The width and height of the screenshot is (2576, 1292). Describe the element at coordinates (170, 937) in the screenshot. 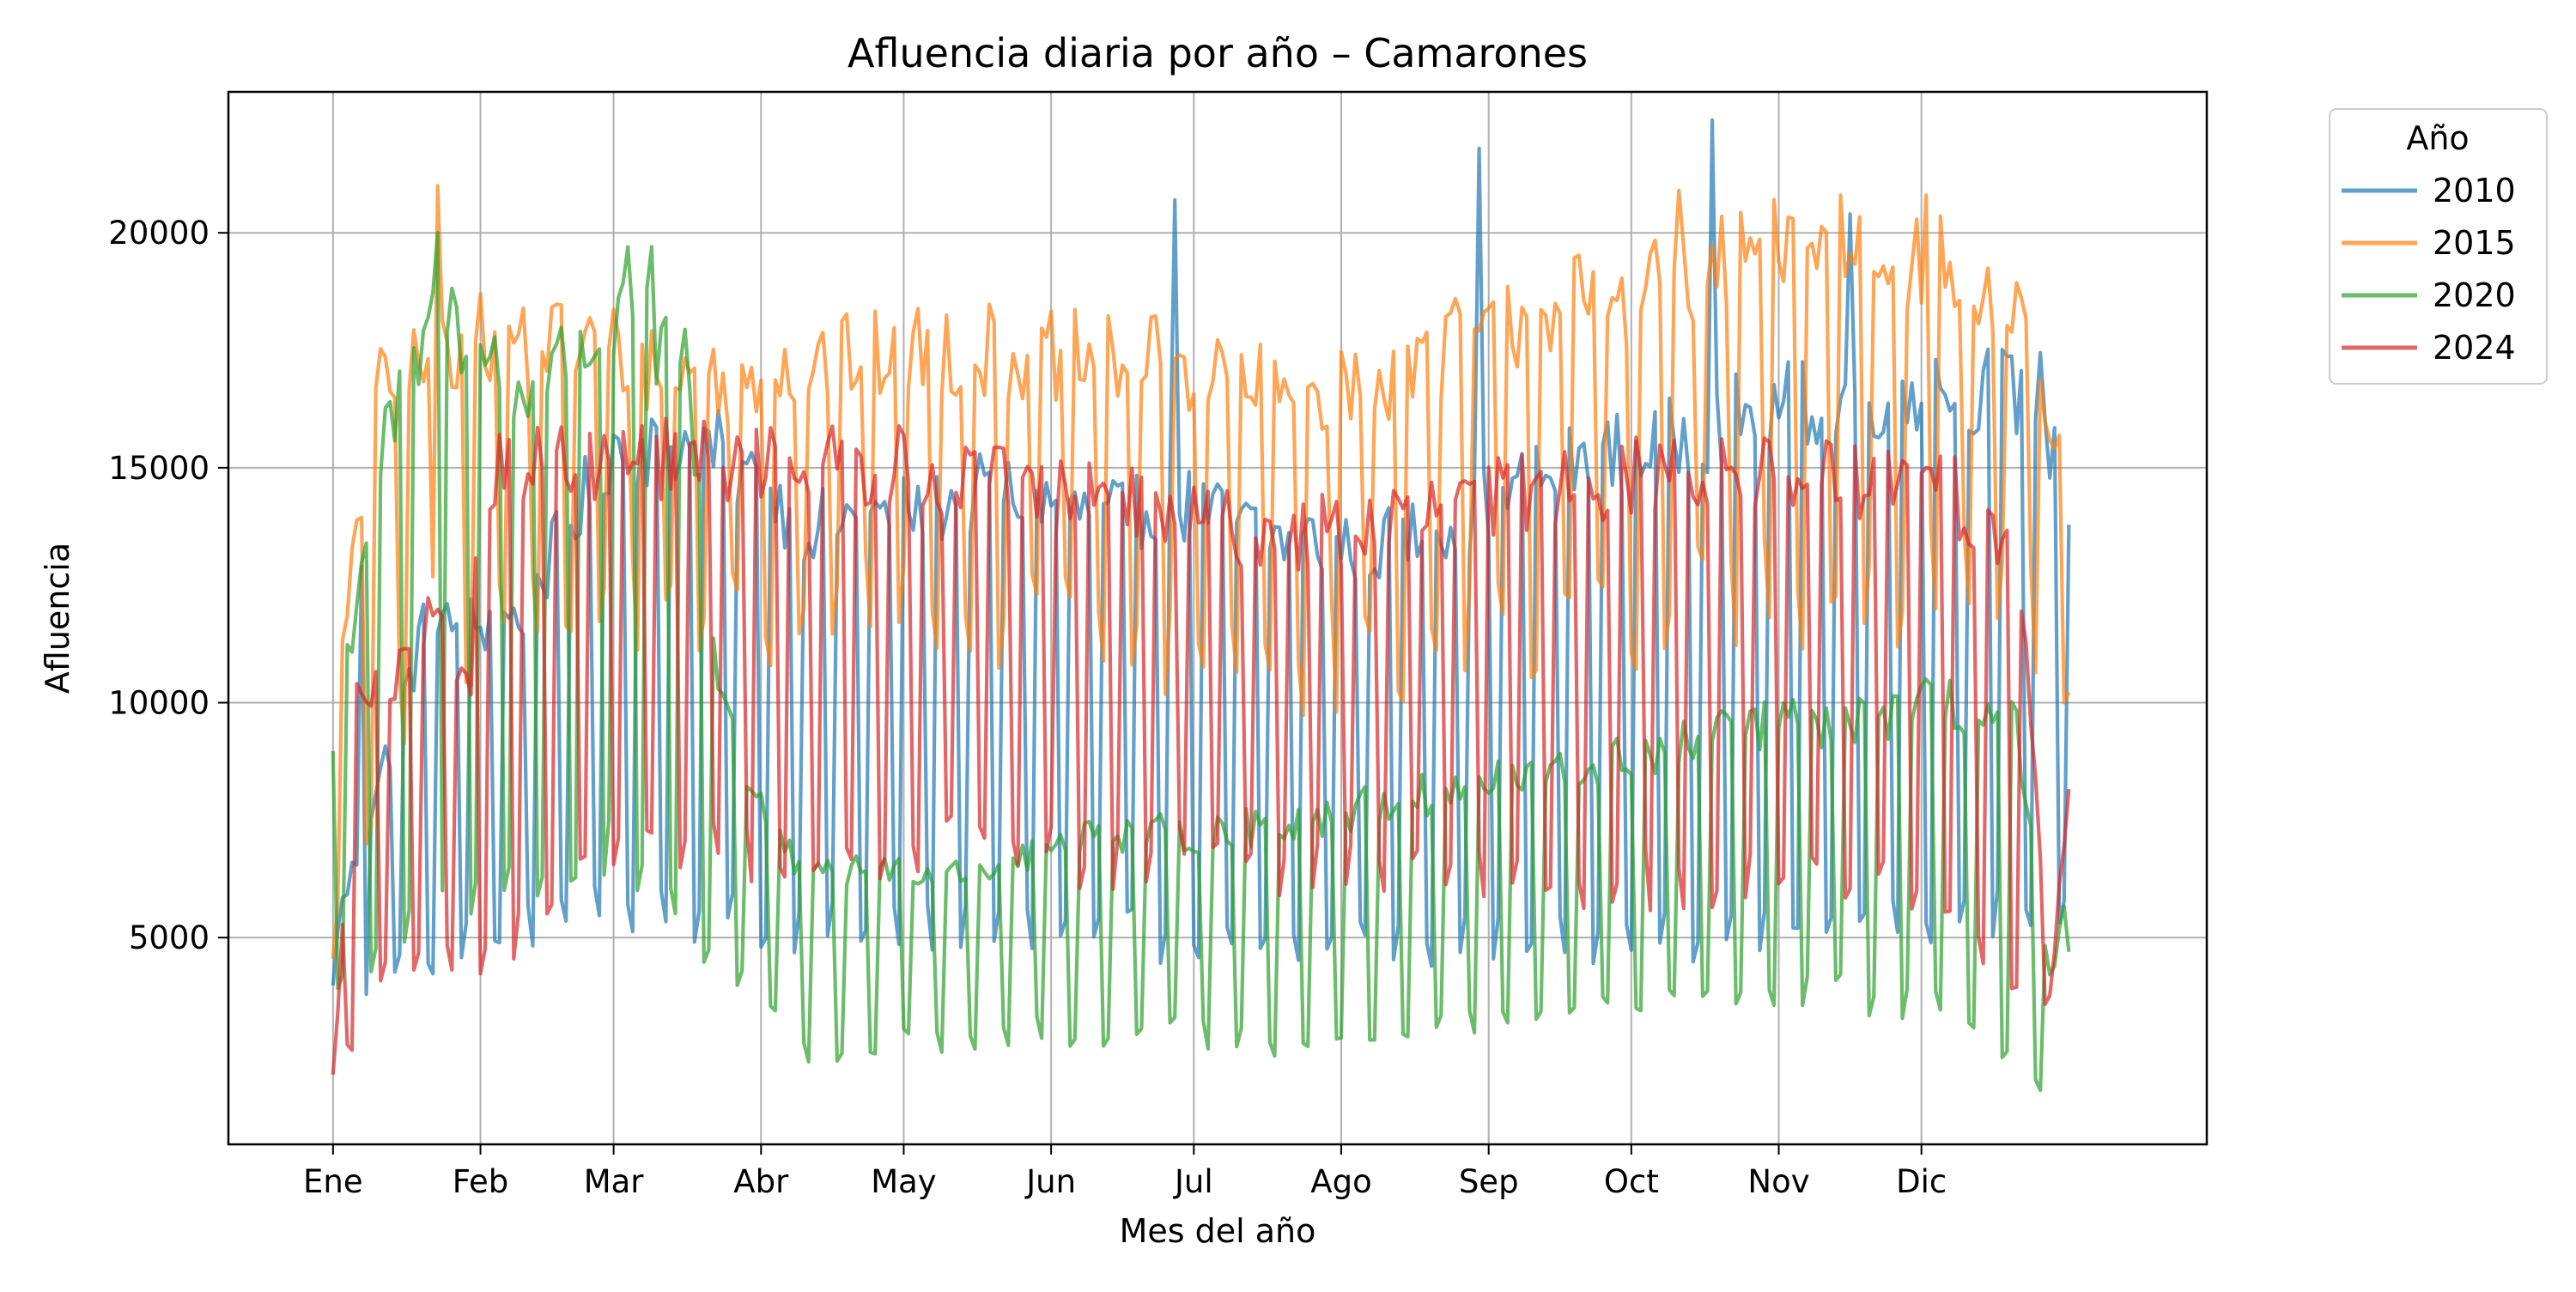

I see `y-tick-label: 5000` at that location.